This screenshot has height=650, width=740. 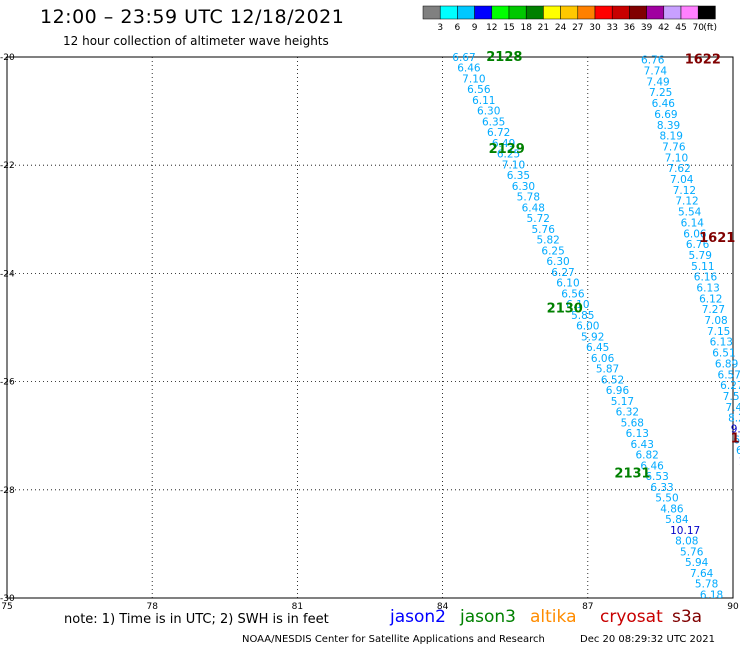 What do you see at coordinates (479, 90) in the screenshot?
I see `wave-height-value: 6.56` at bounding box center [479, 90].